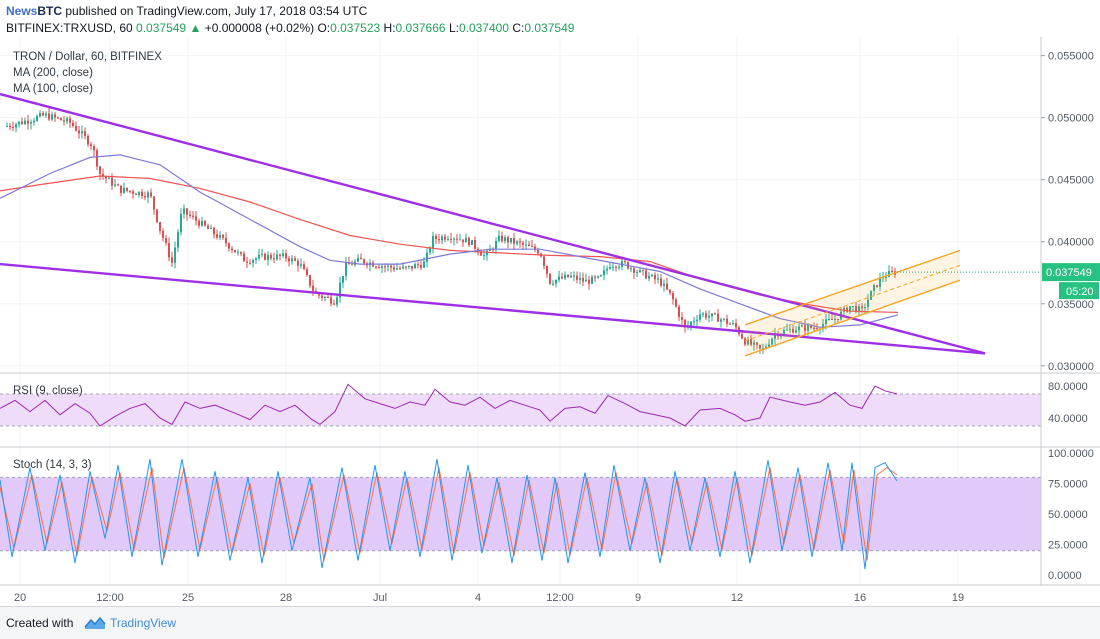  I want to click on channel-lower, so click(852, 318).